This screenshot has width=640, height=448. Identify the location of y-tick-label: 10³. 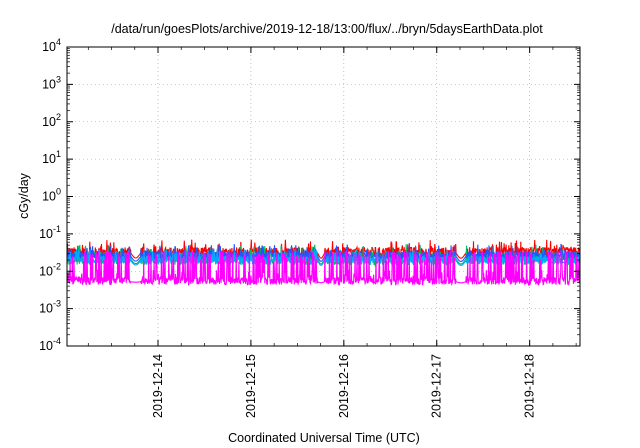
(51, 82).